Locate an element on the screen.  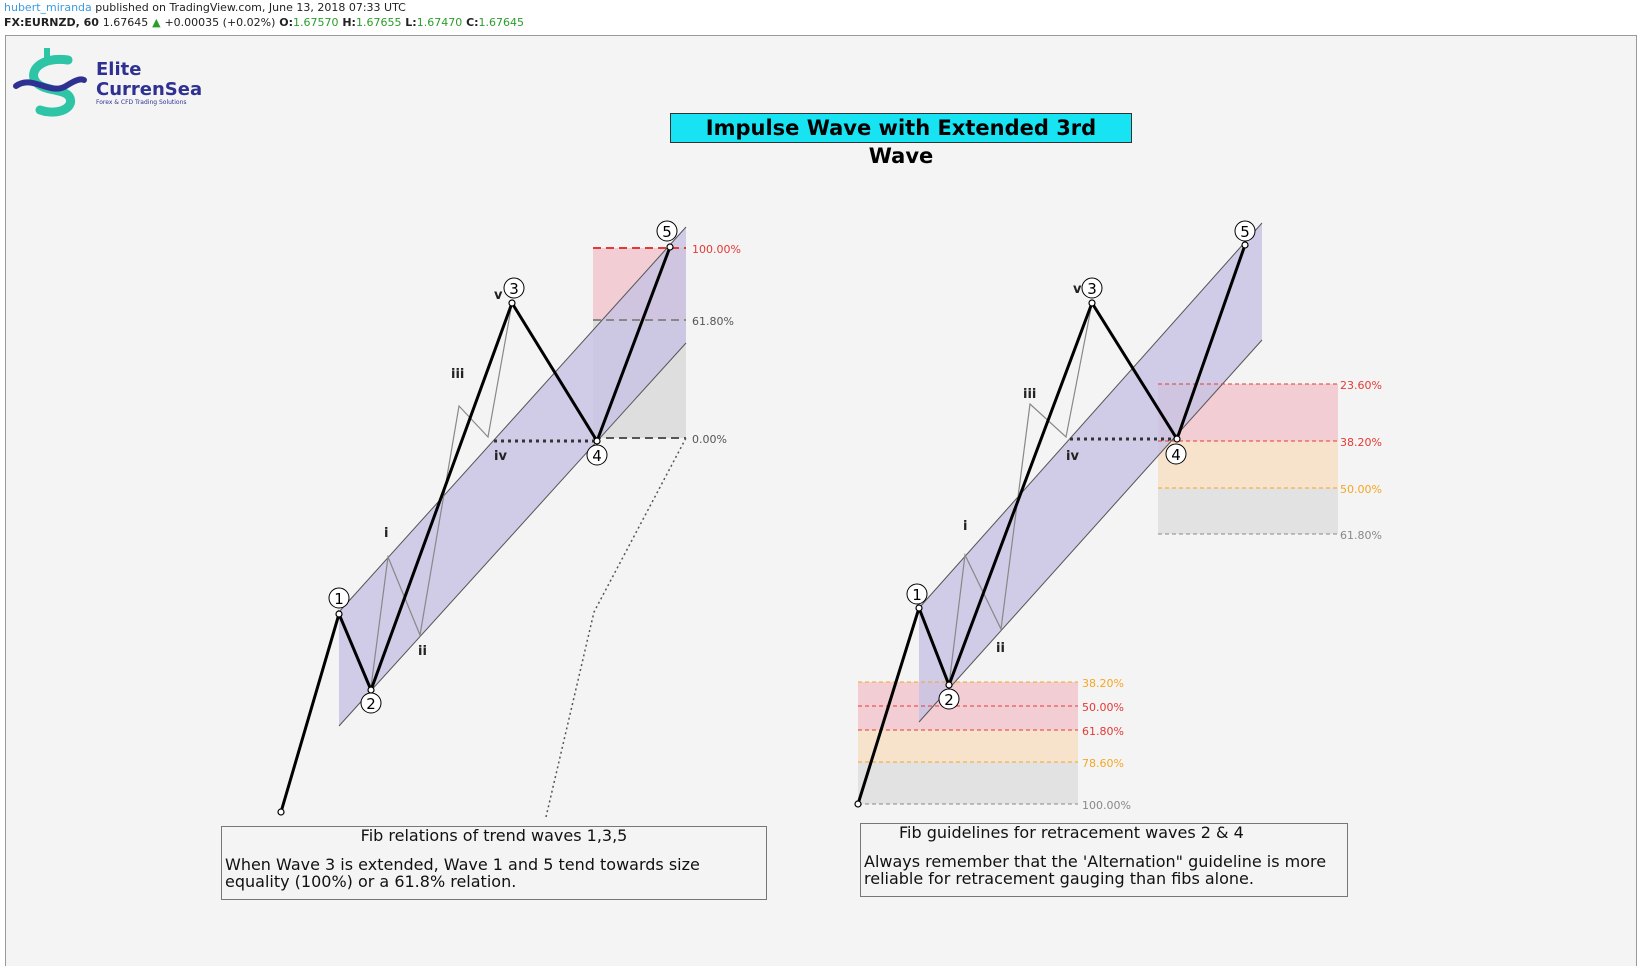
wave-3-label: 3 is located at coordinates (514, 289).